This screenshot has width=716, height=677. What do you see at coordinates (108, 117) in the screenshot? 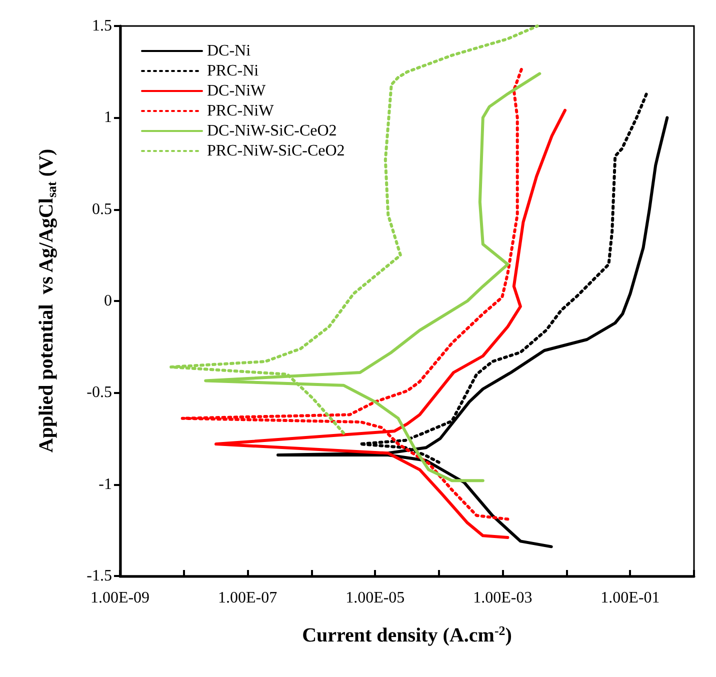
I see `y-tick-label: 1` at bounding box center [108, 117].